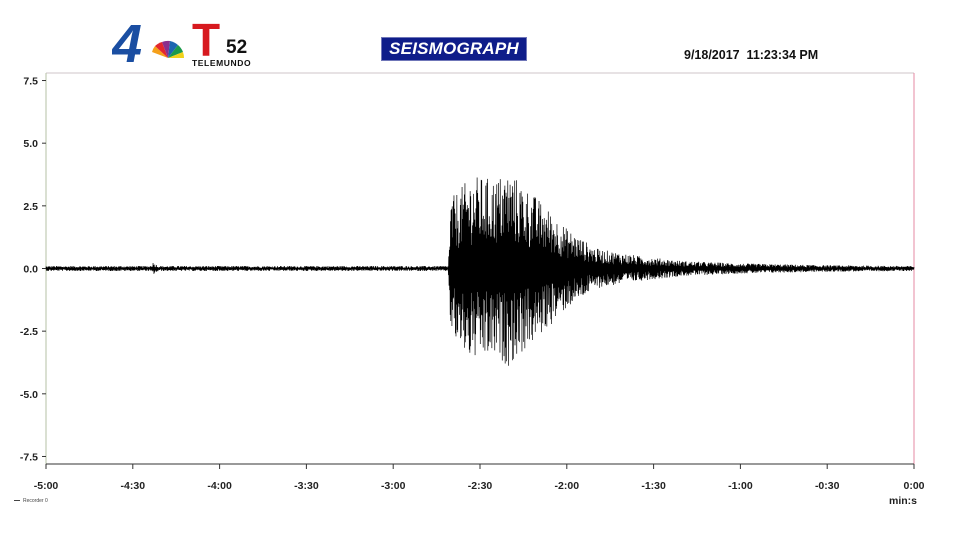  I want to click on x-tick-label: -5:00, so click(46, 486).